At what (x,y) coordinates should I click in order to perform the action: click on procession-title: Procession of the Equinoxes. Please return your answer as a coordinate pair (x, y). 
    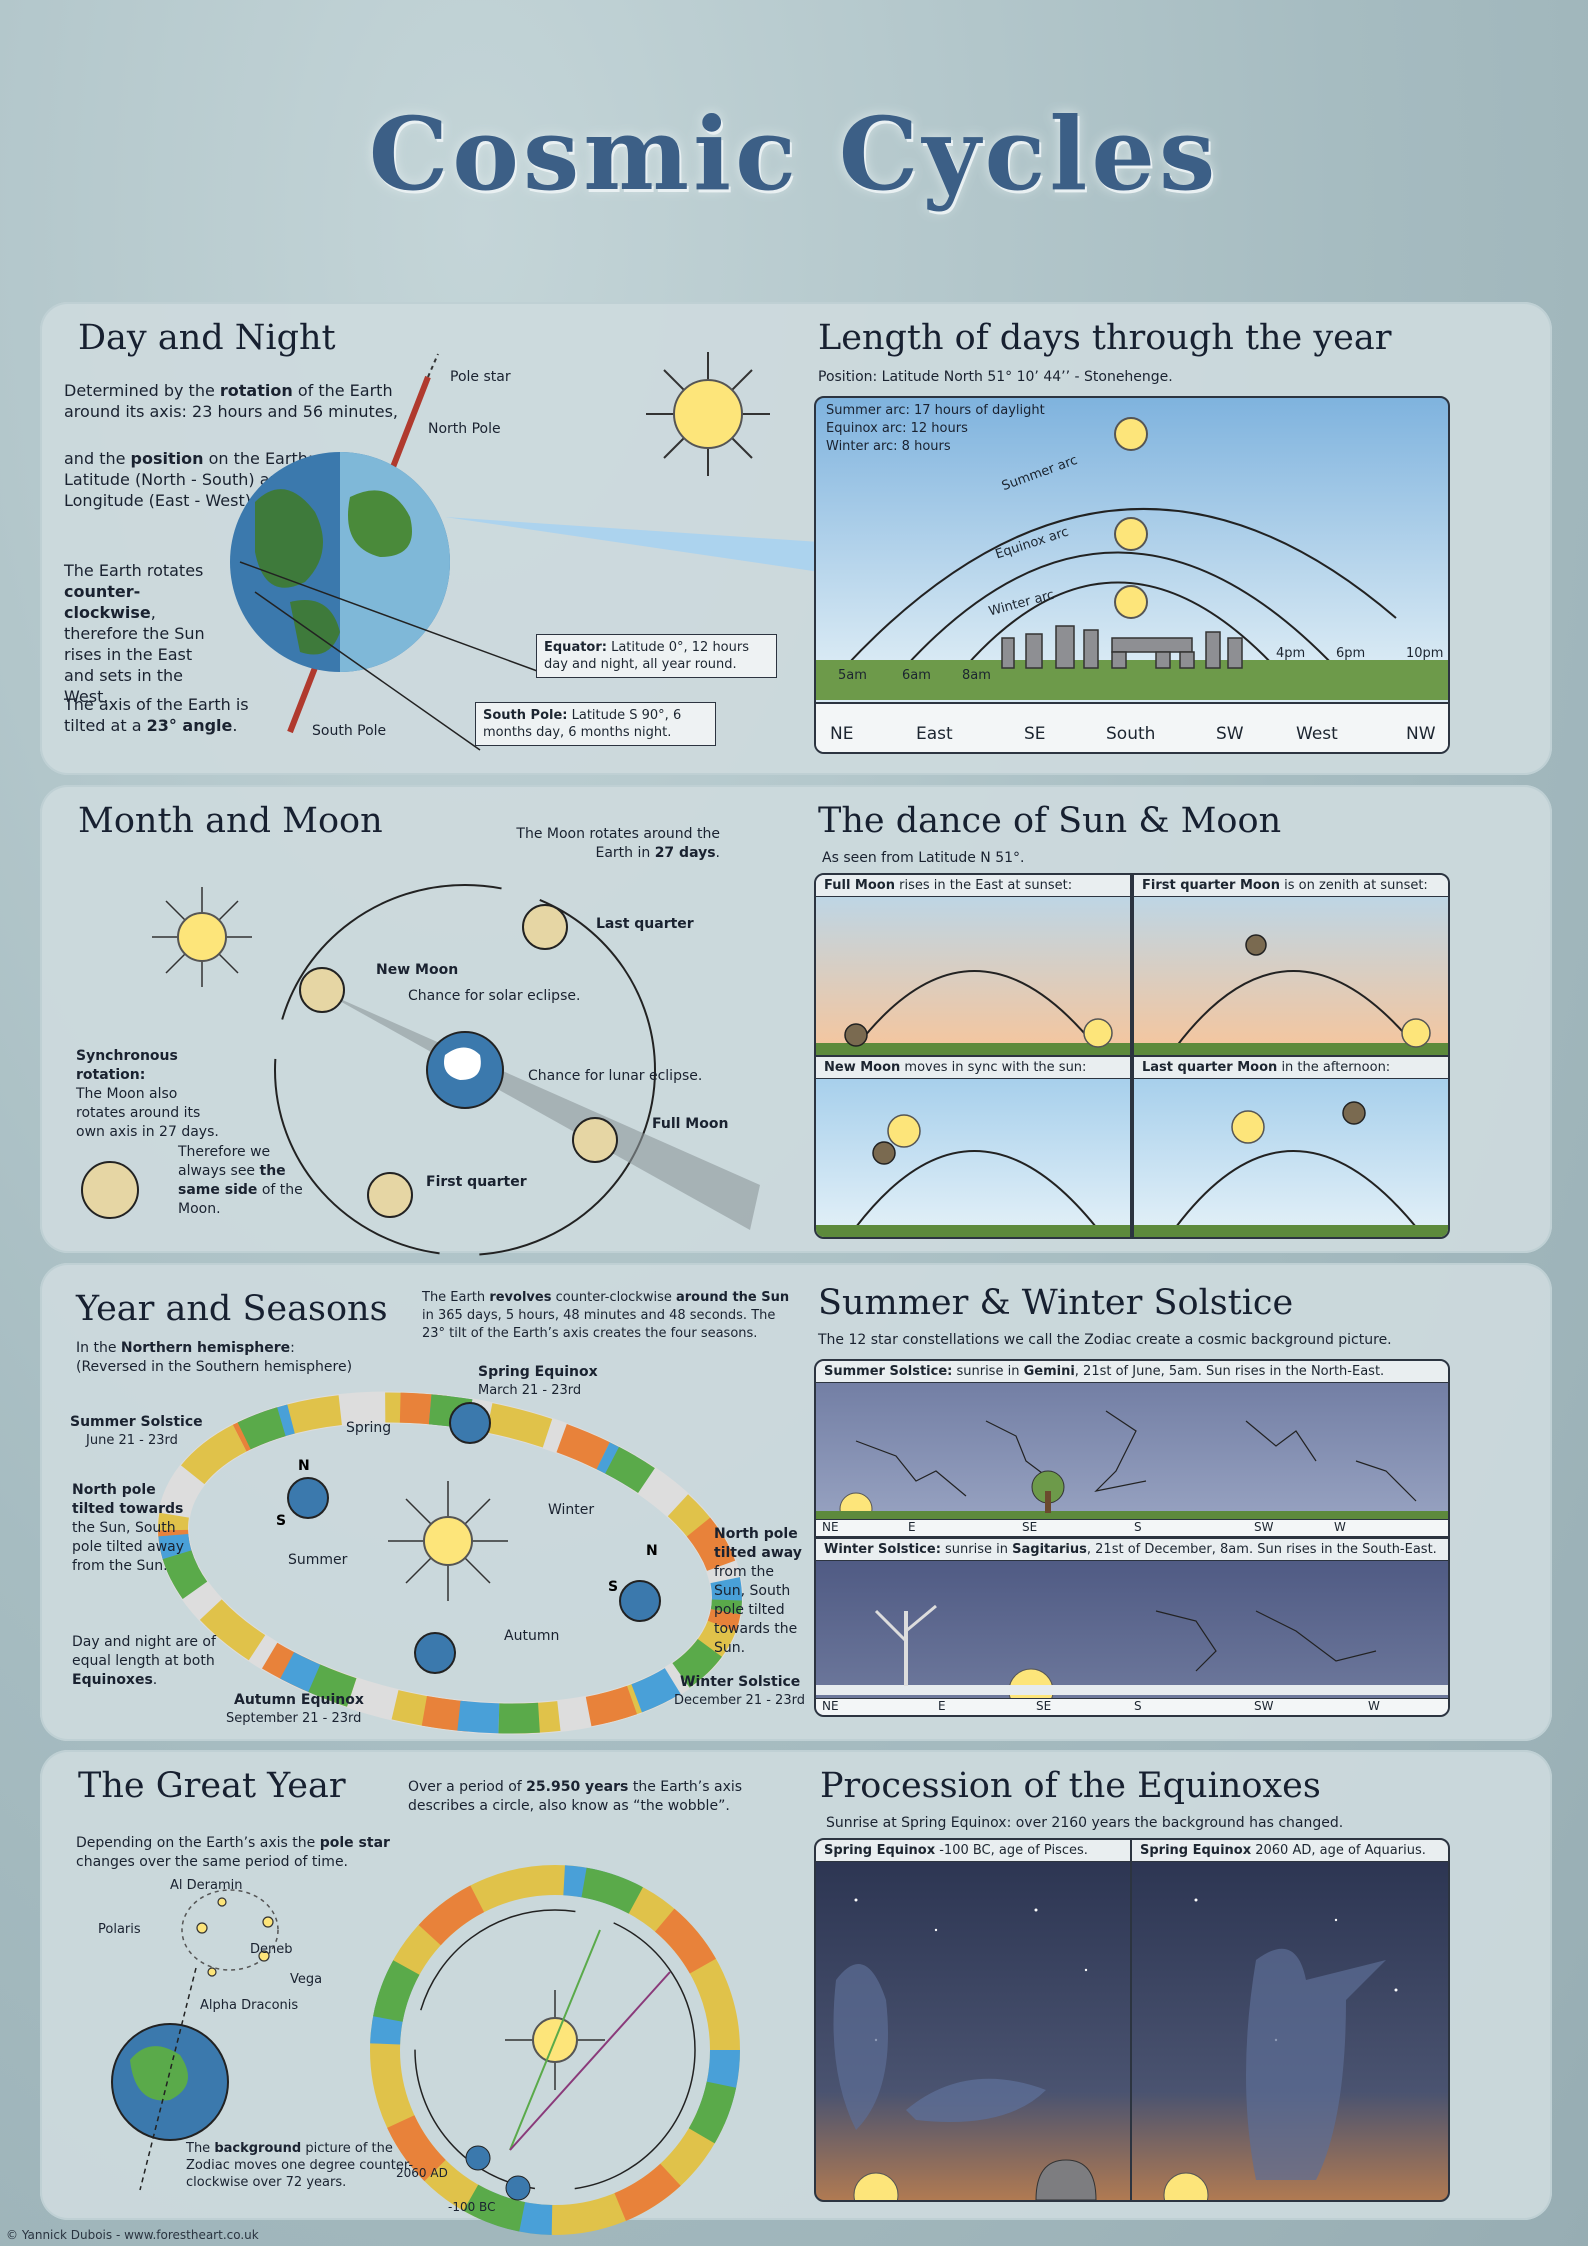
    Looking at the image, I should click on (1070, 1786).